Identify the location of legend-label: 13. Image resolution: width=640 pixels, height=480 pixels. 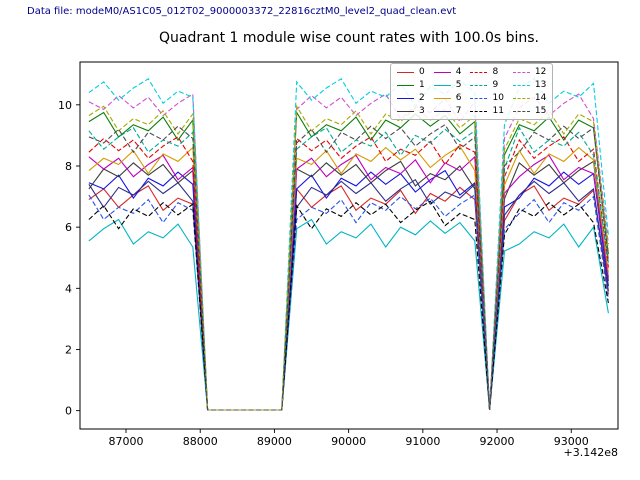
(540, 85).